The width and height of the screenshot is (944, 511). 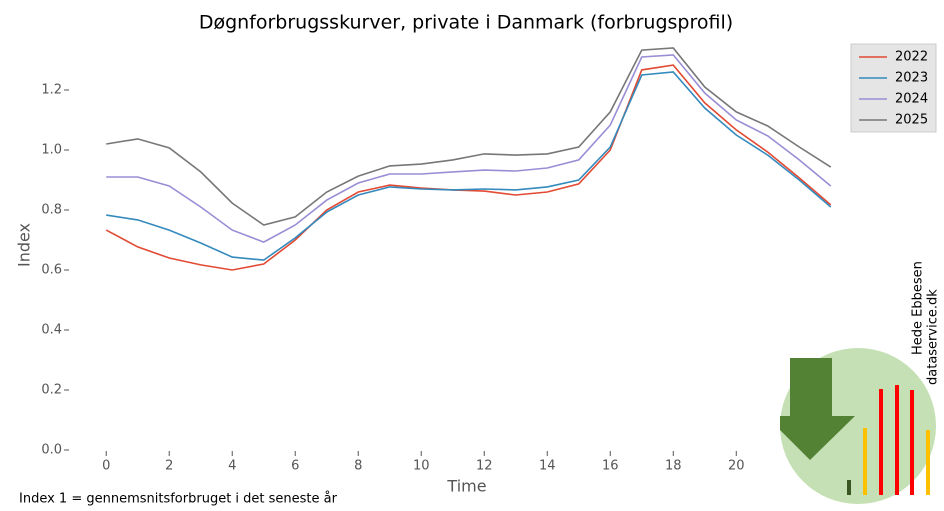 What do you see at coordinates (736, 466) in the screenshot?
I see `x-tick-label: 20` at bounding box center [736, 466].